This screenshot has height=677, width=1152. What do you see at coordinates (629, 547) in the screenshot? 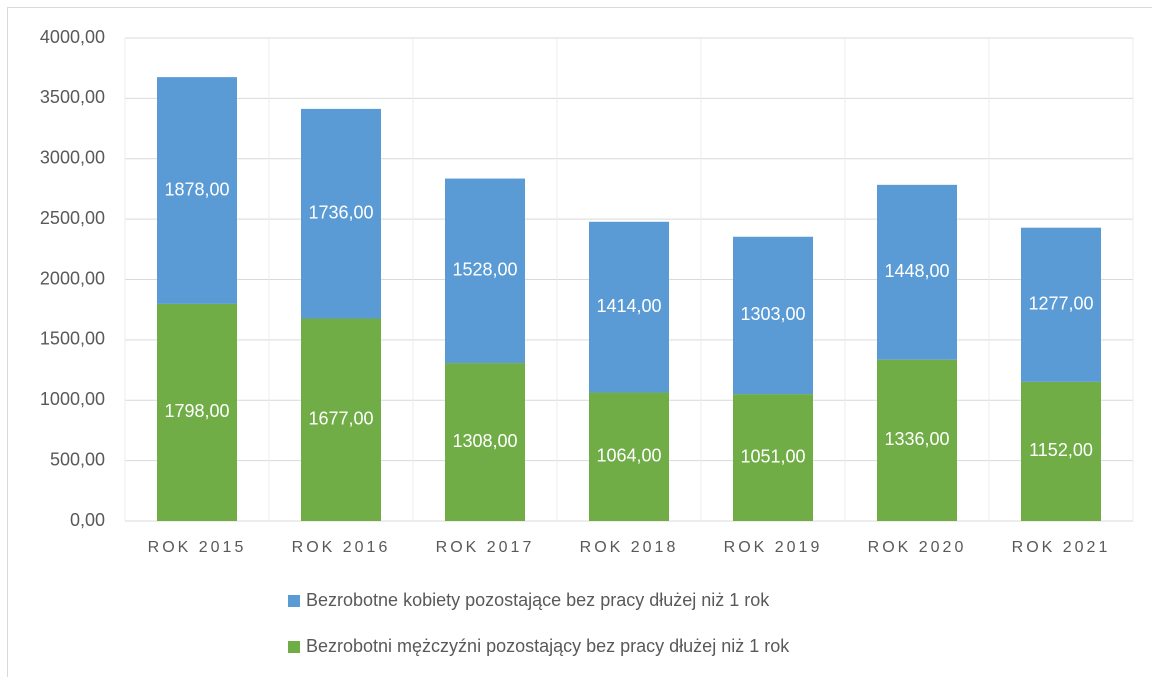
I see `x-tick-label: ROK 2018` at bounding box center [629, 547].